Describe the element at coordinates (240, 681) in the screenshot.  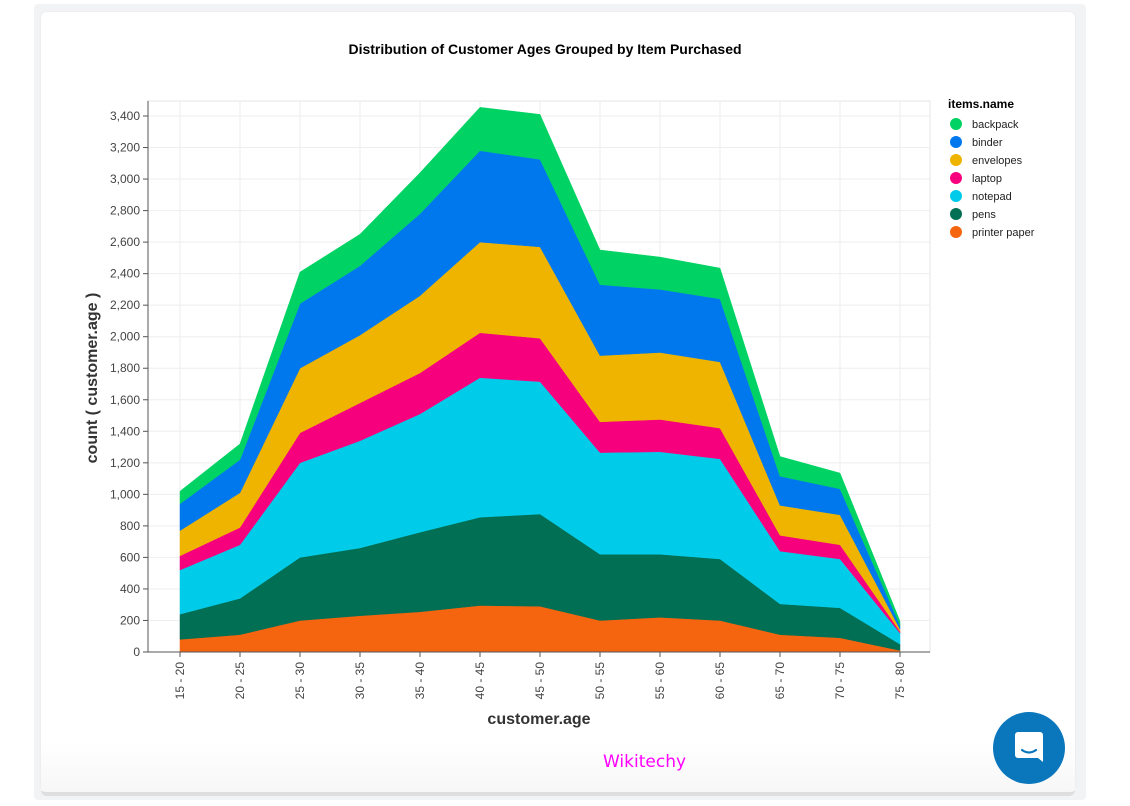
I see `x-tick-label: 20 - 25` at that location.